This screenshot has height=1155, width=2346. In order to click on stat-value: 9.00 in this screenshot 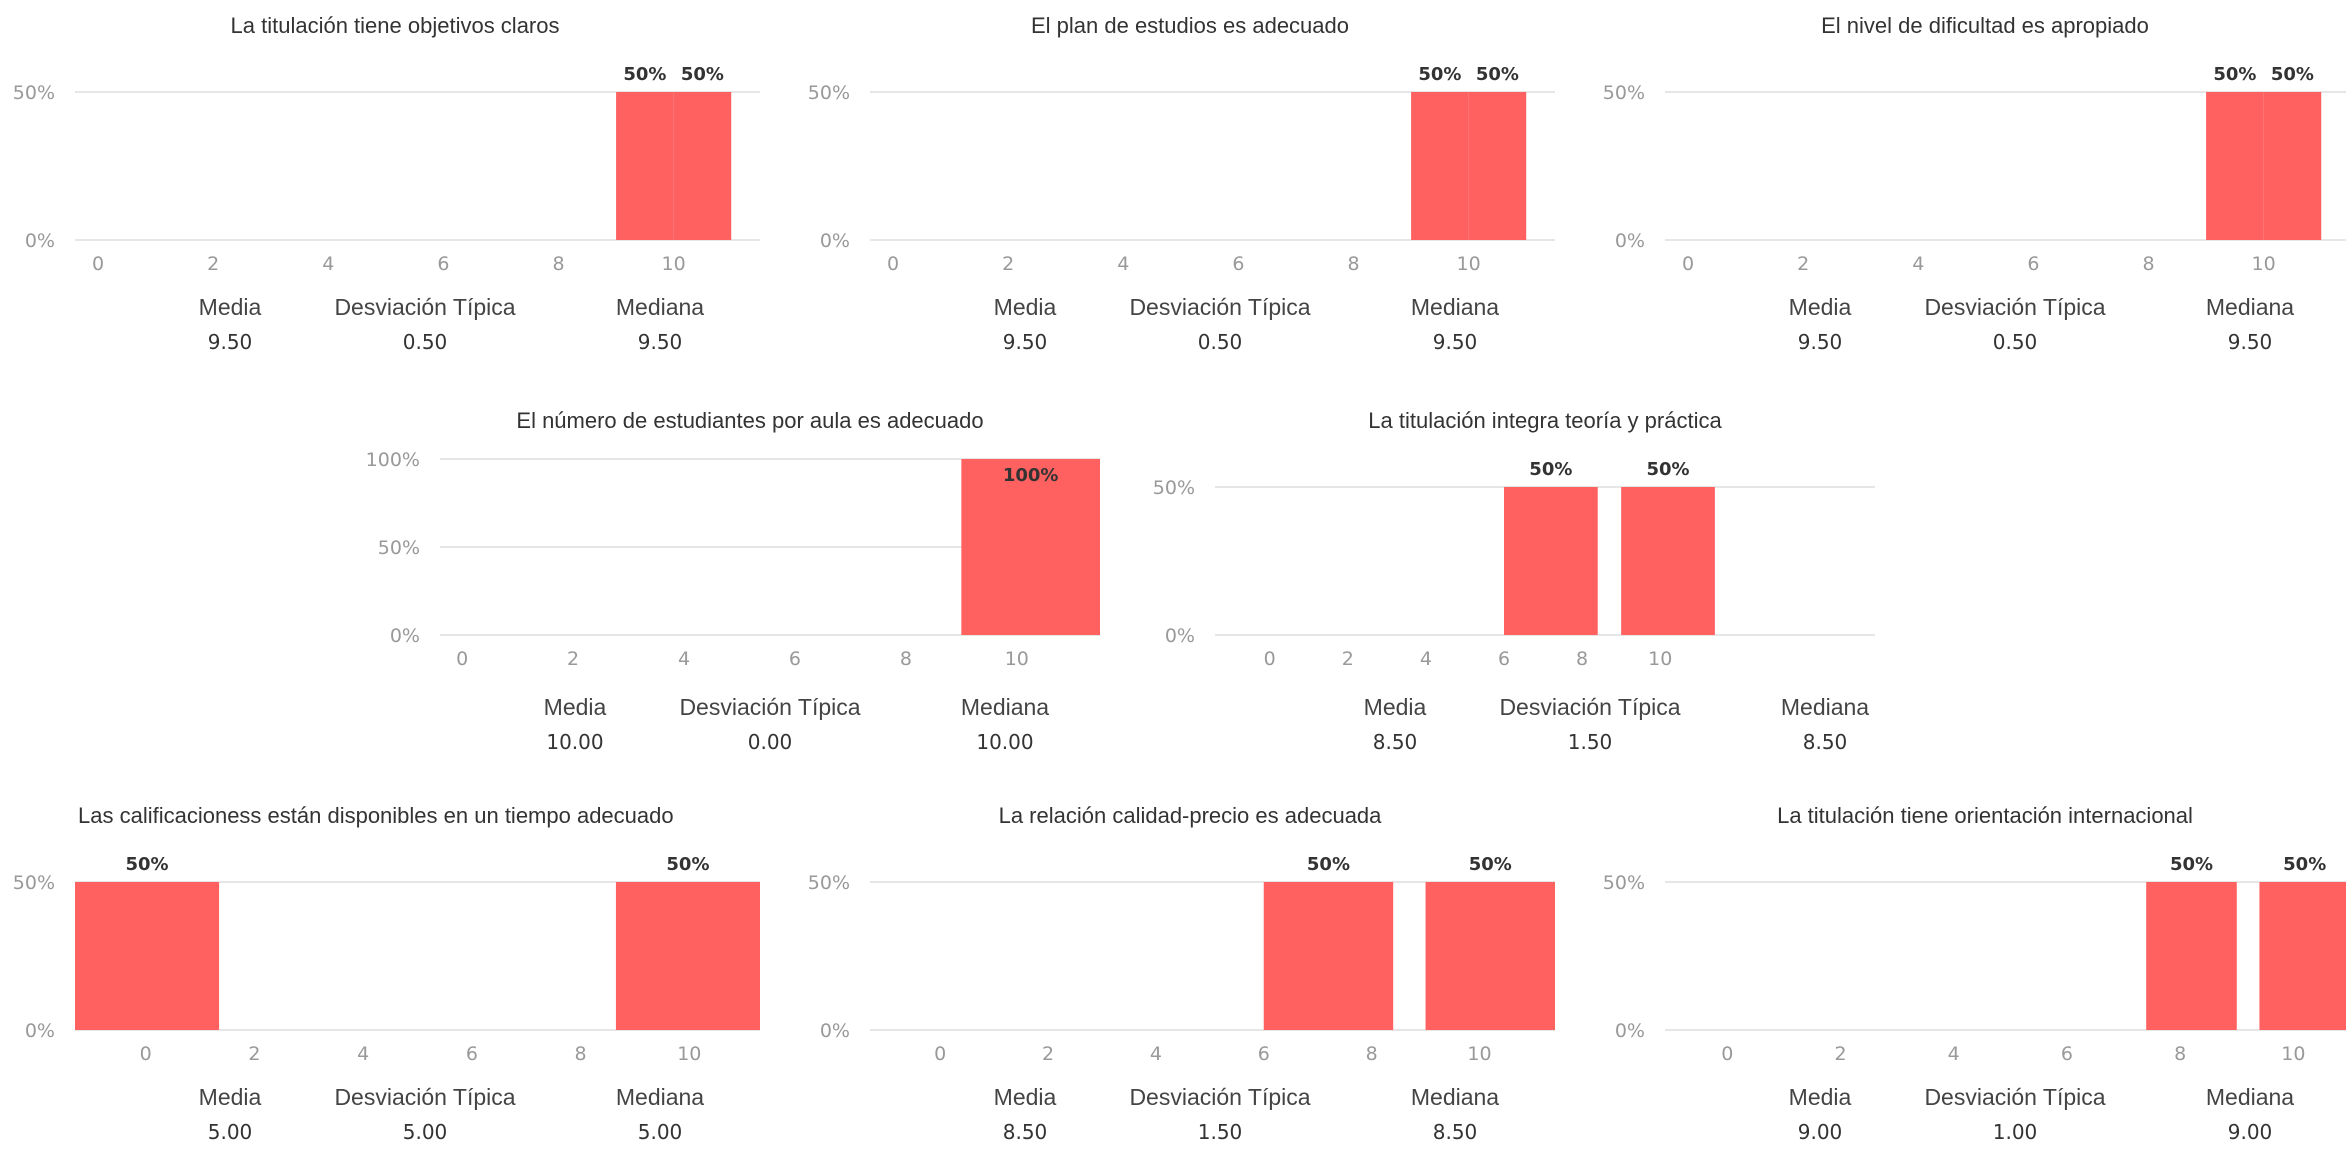, I will do `click(1820, 1132)`.